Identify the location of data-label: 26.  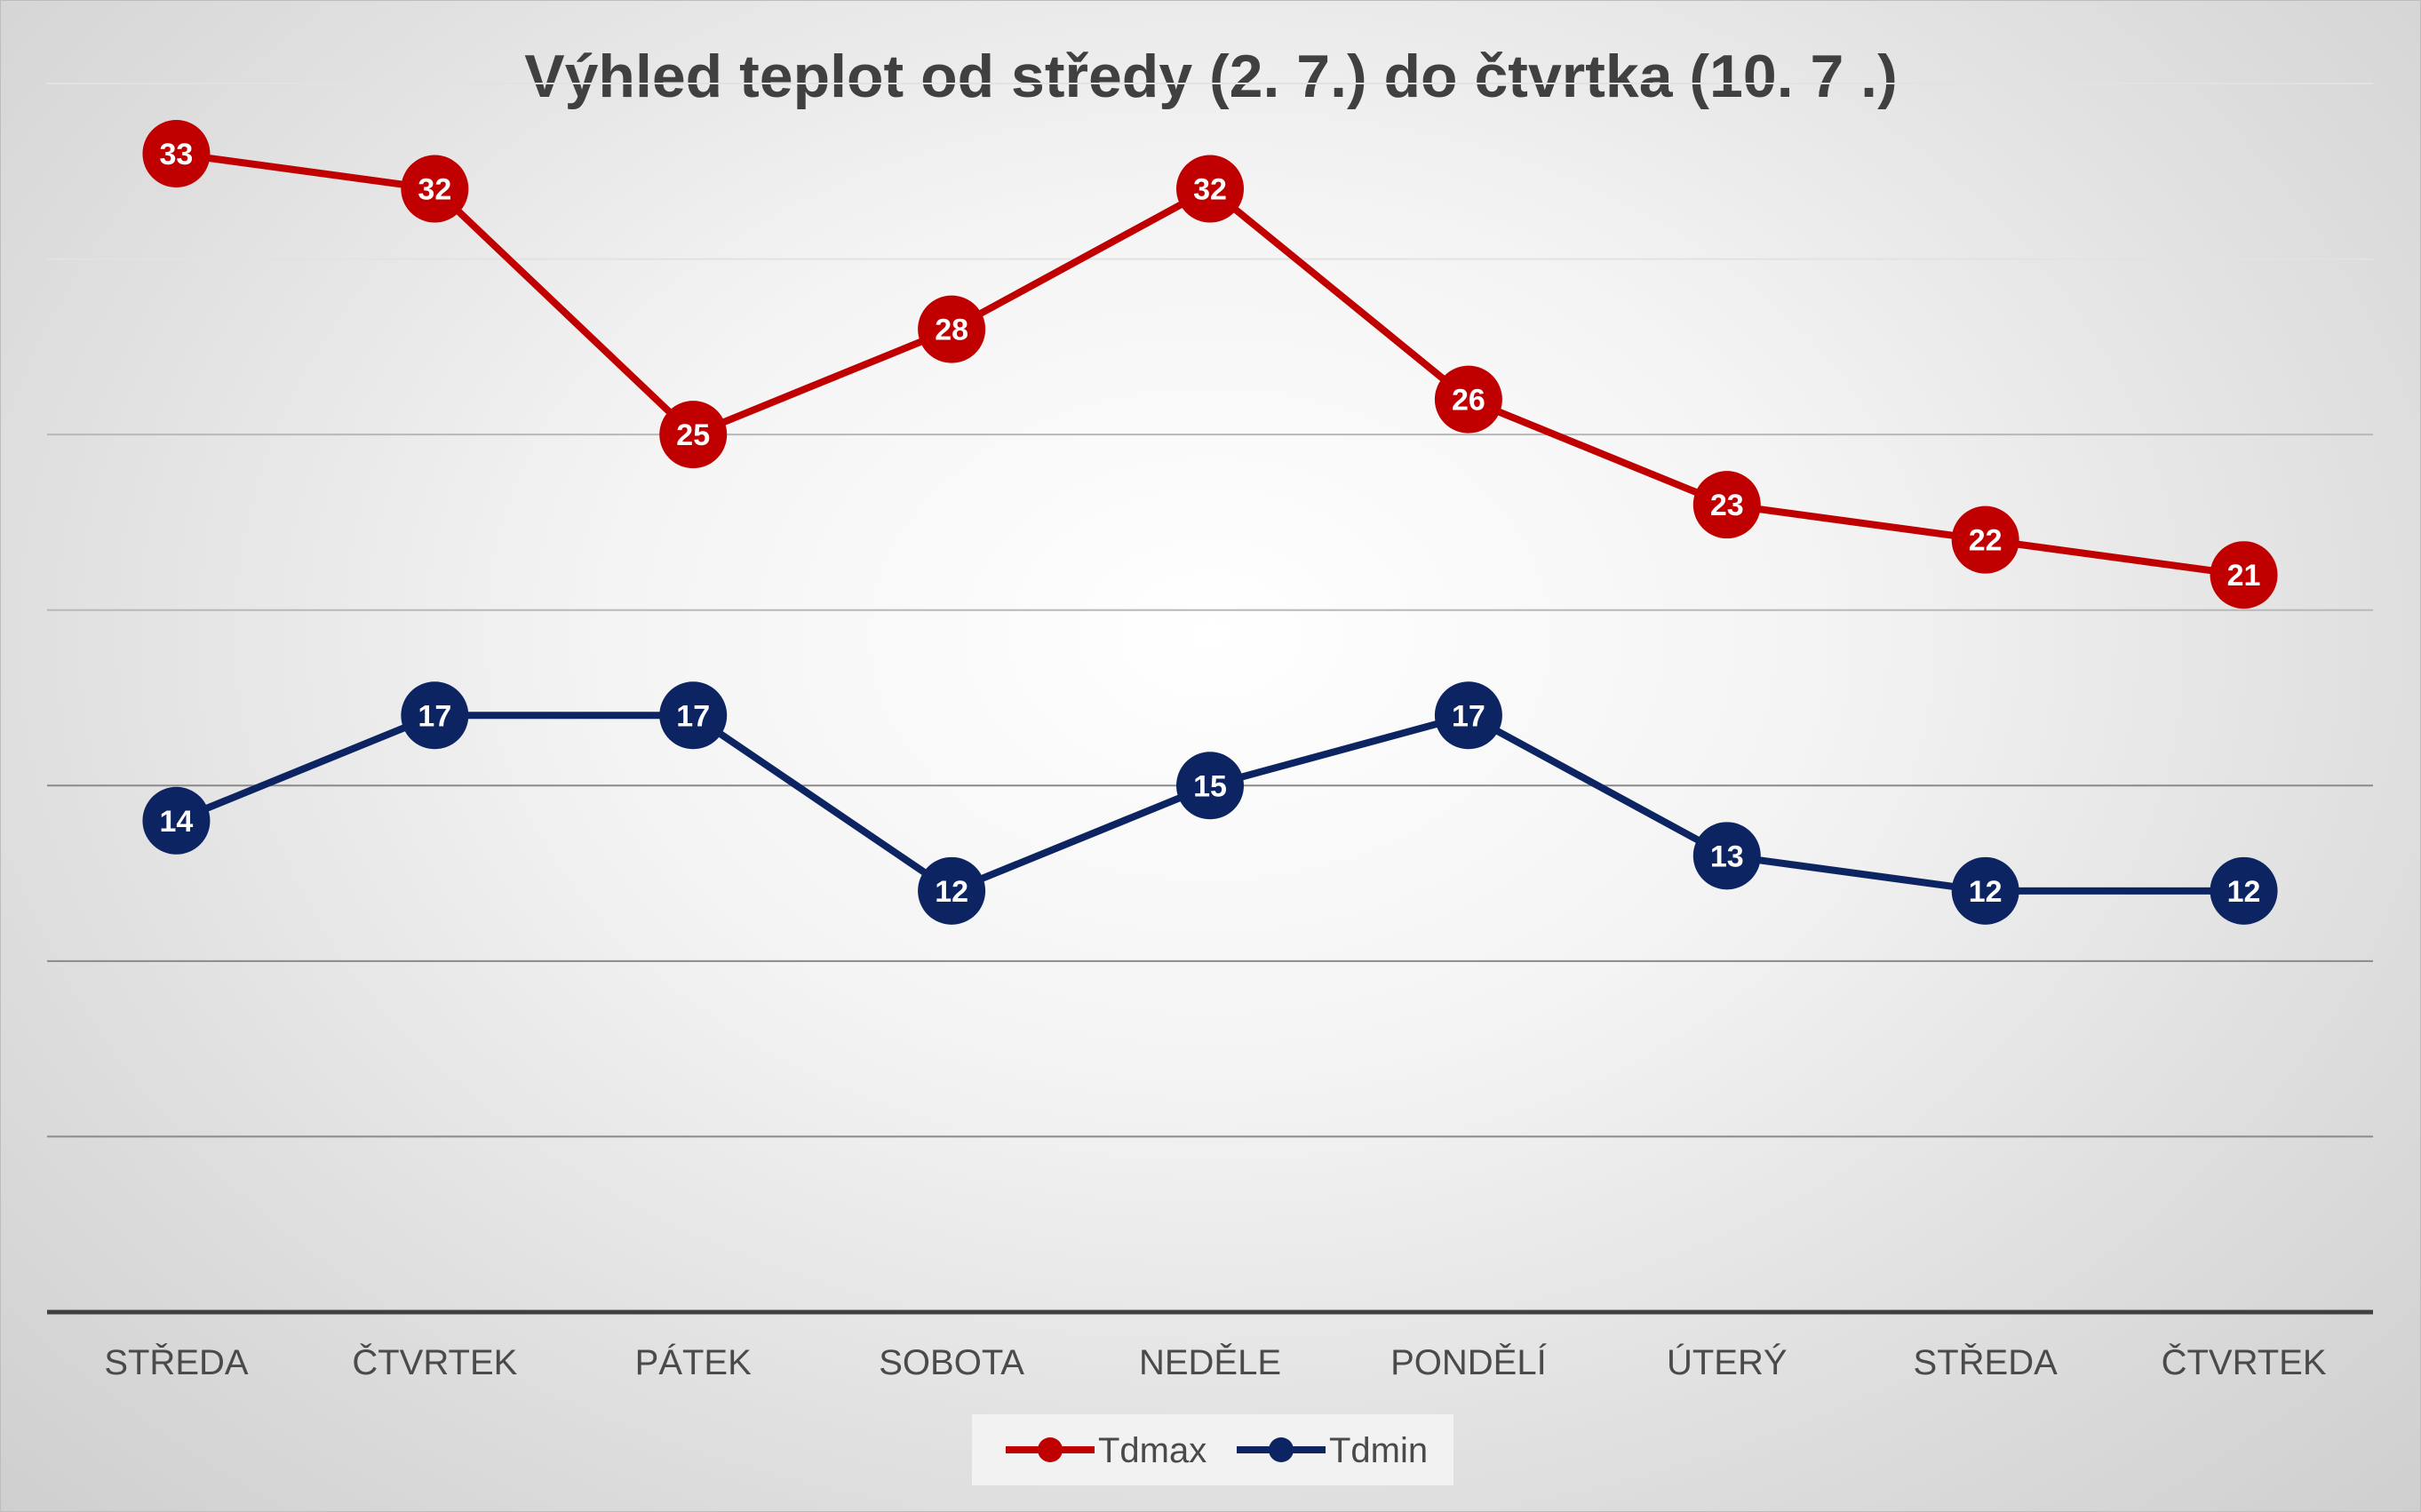
(1468, 401).